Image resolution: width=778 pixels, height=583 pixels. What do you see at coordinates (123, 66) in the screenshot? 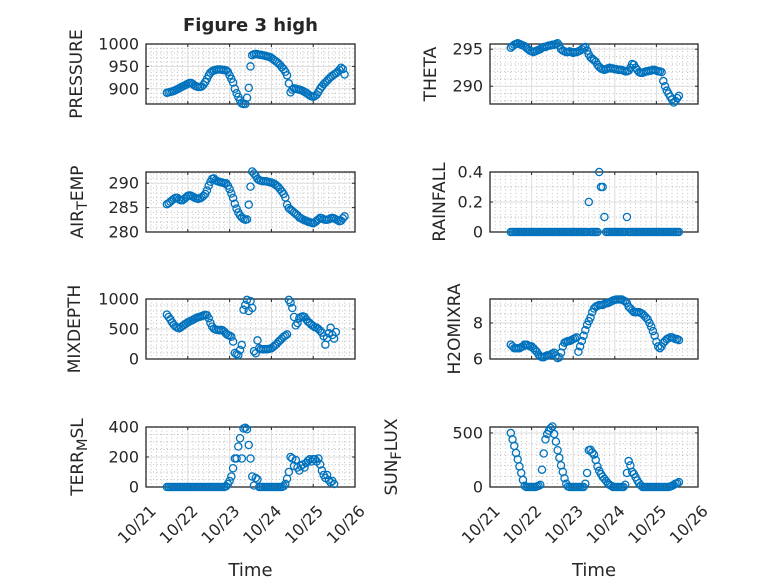
I see `y-tick-label: 950` at bounding box center [123, 66].